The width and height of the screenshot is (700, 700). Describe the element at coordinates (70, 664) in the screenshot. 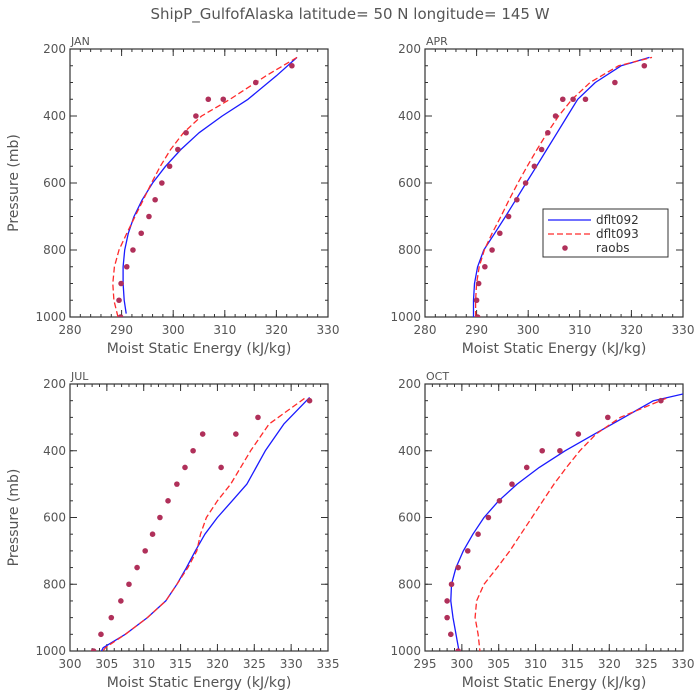

I see `jul-x-tick-label: 300` at that location.